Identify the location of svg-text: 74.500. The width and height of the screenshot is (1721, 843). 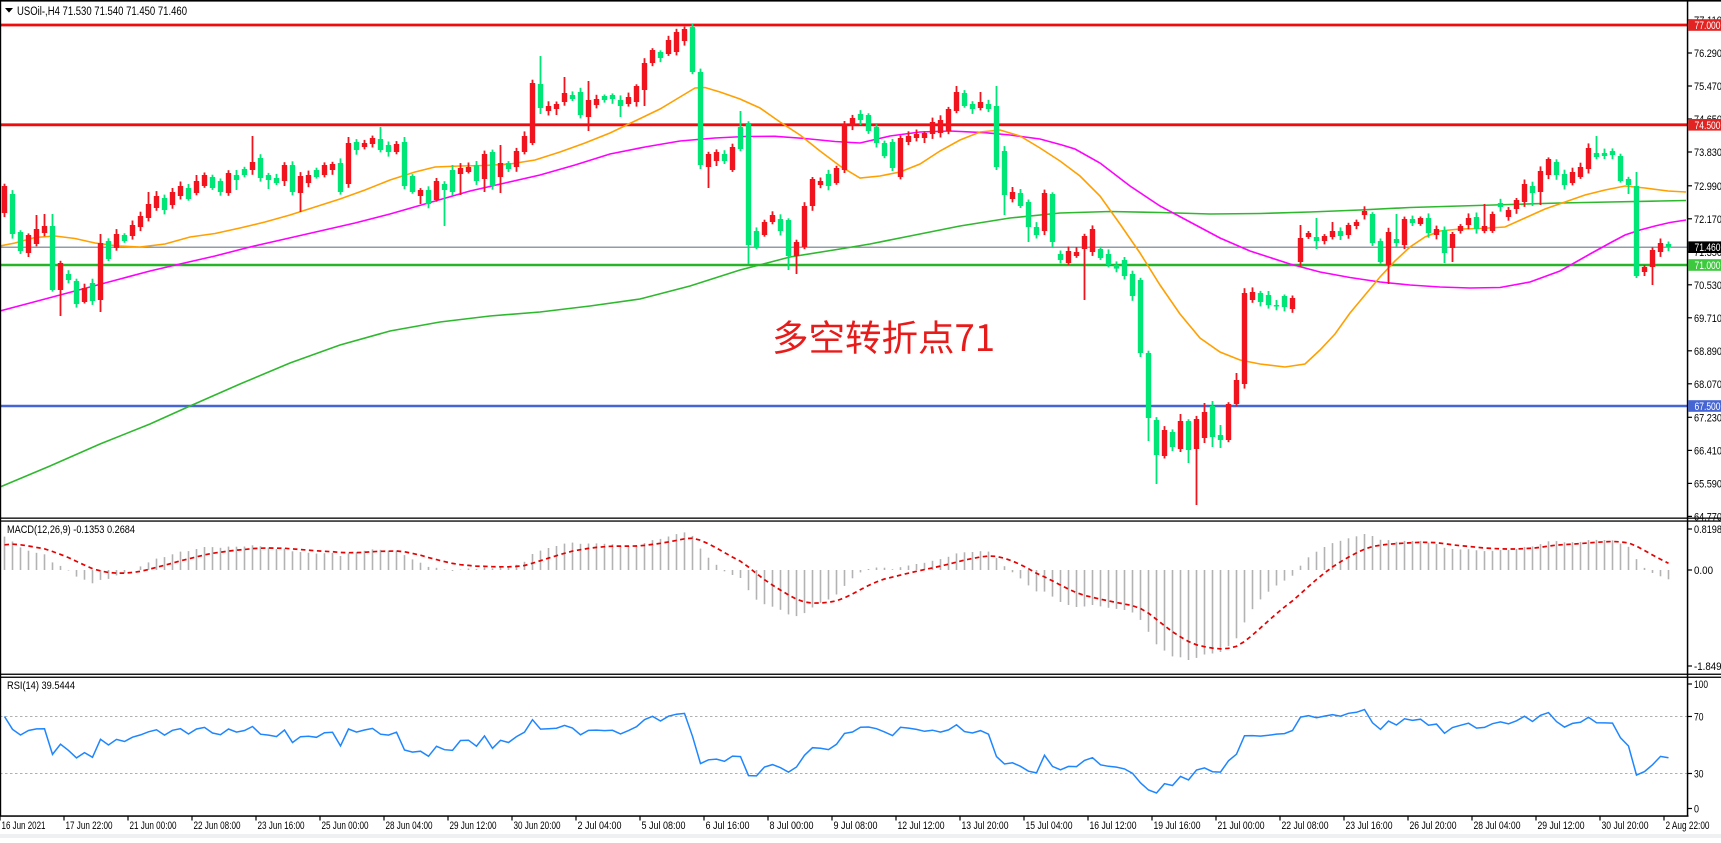
(1708, 126).